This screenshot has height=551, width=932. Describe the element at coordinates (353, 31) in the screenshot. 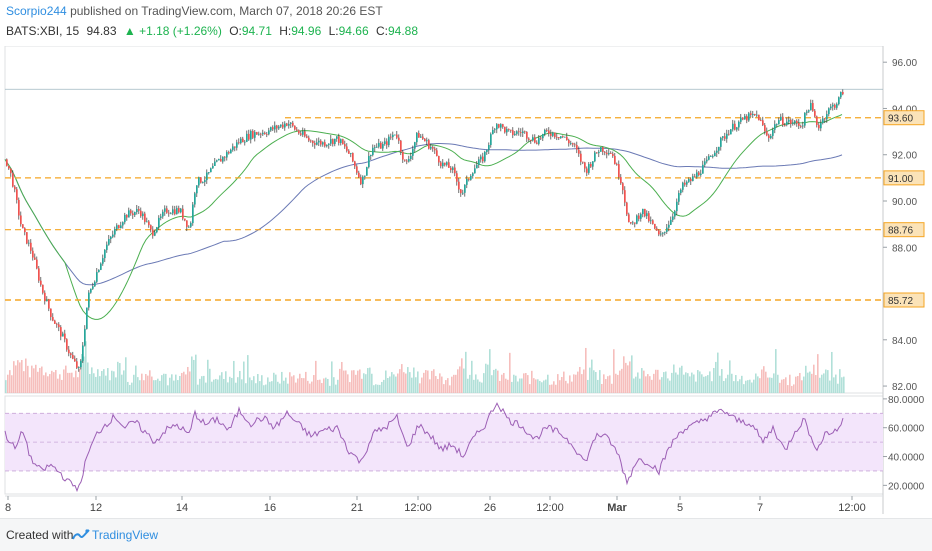

I see `low-value: 94.66` at that location.